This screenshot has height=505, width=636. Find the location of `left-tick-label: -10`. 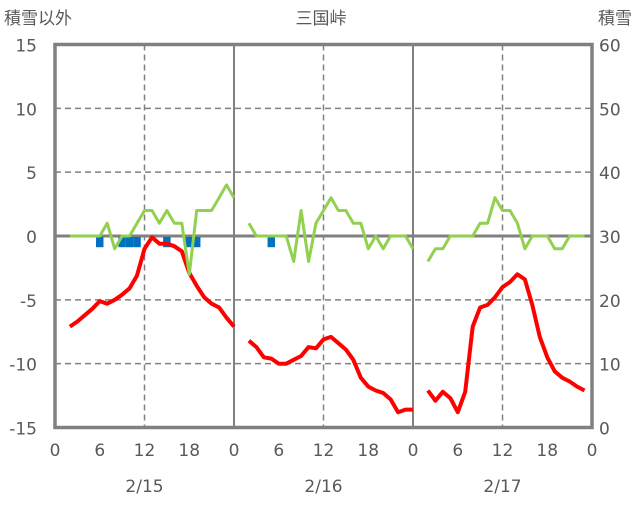

left-tick-label: -10 is located at coordinates (23, 366).